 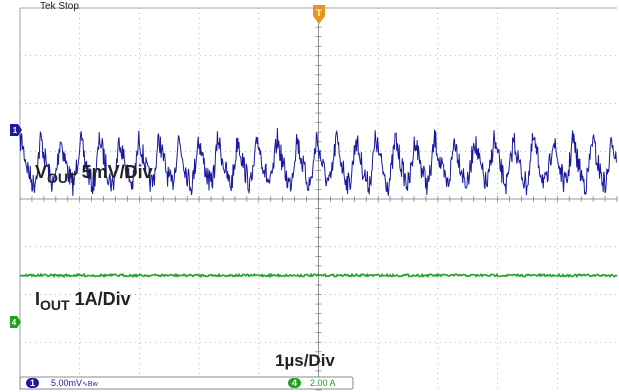 I want to click on ch4-badge, so click(x=294, y=383).